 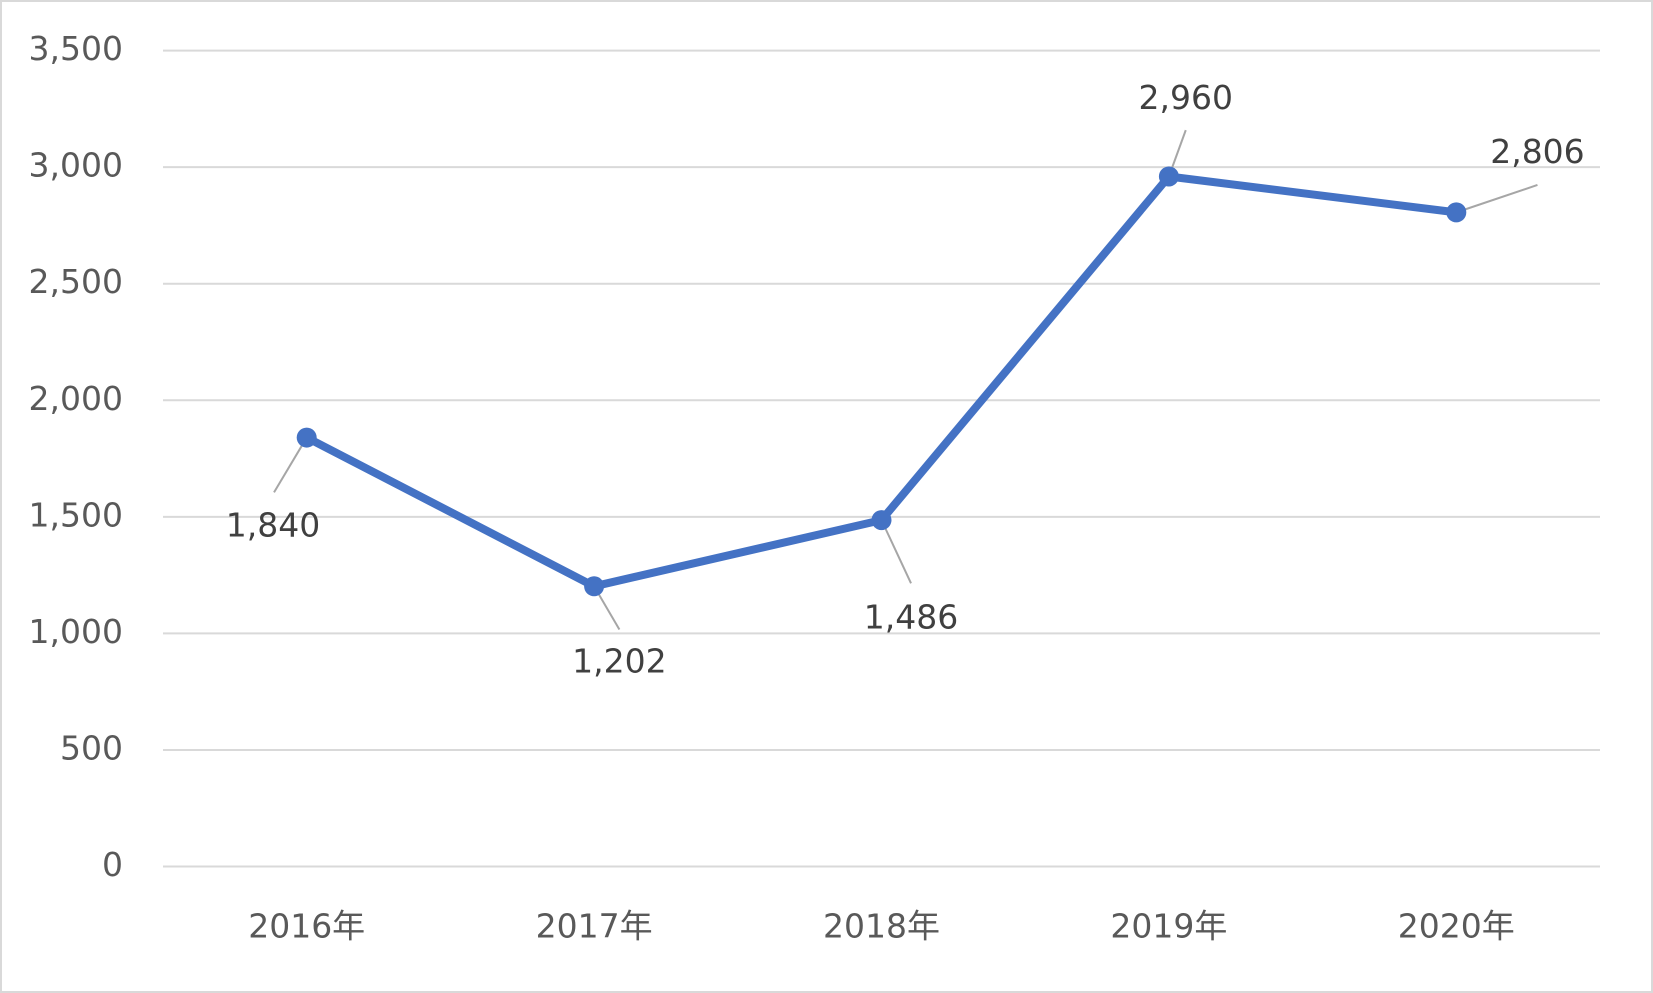 I want to click on y-tick-label: 2,000, so click(x=76, y=398).